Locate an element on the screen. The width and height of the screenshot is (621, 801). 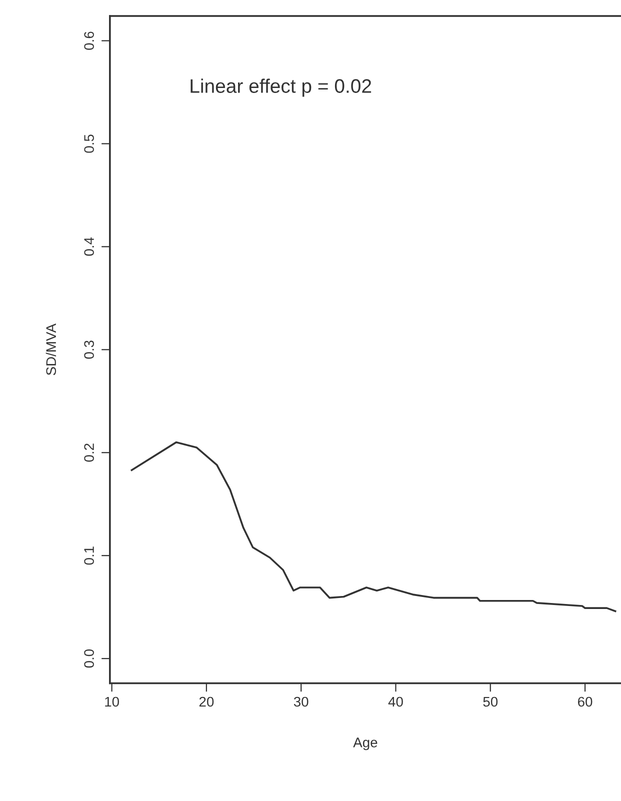
x-tick-label: 20 is located at coordinates (206, 701).